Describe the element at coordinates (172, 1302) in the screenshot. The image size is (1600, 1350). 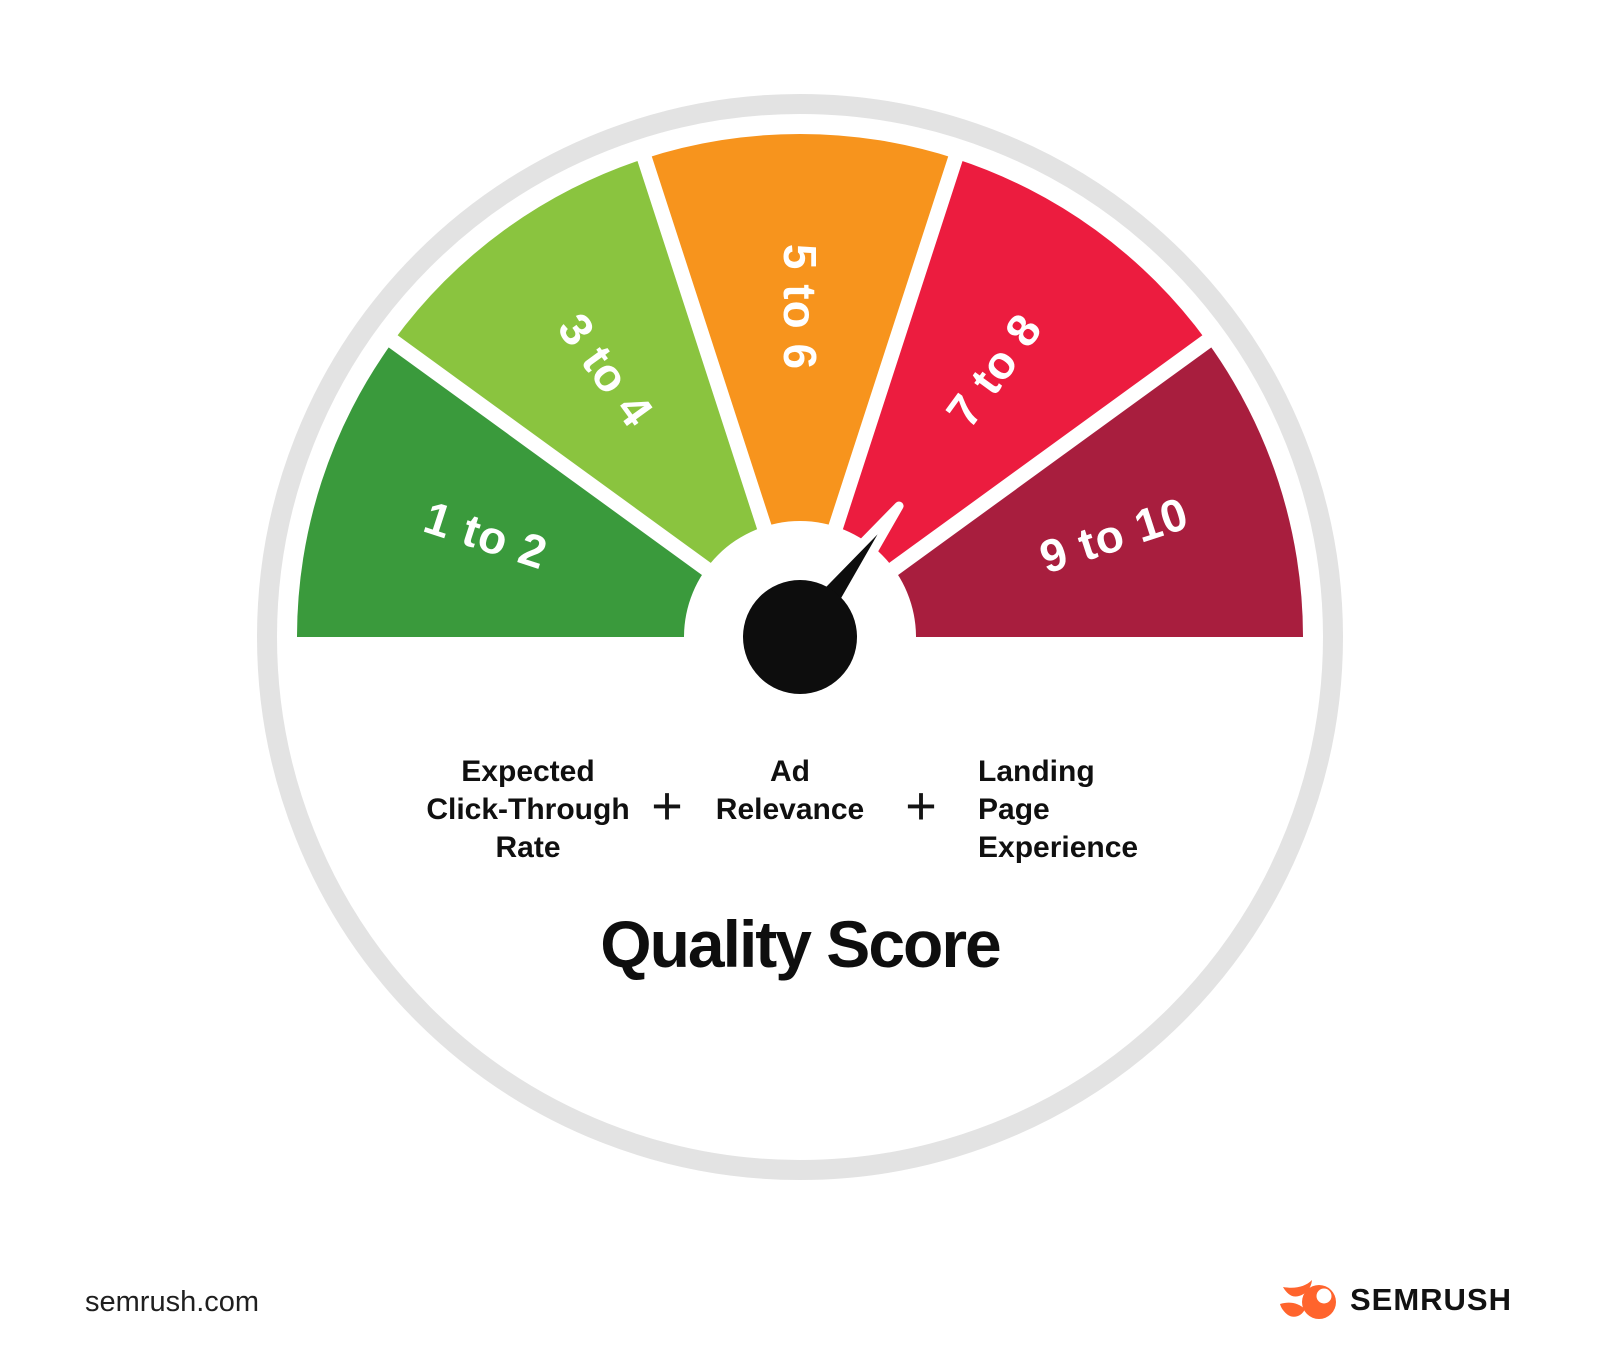
I see `website-url: semrush.com` at that location.